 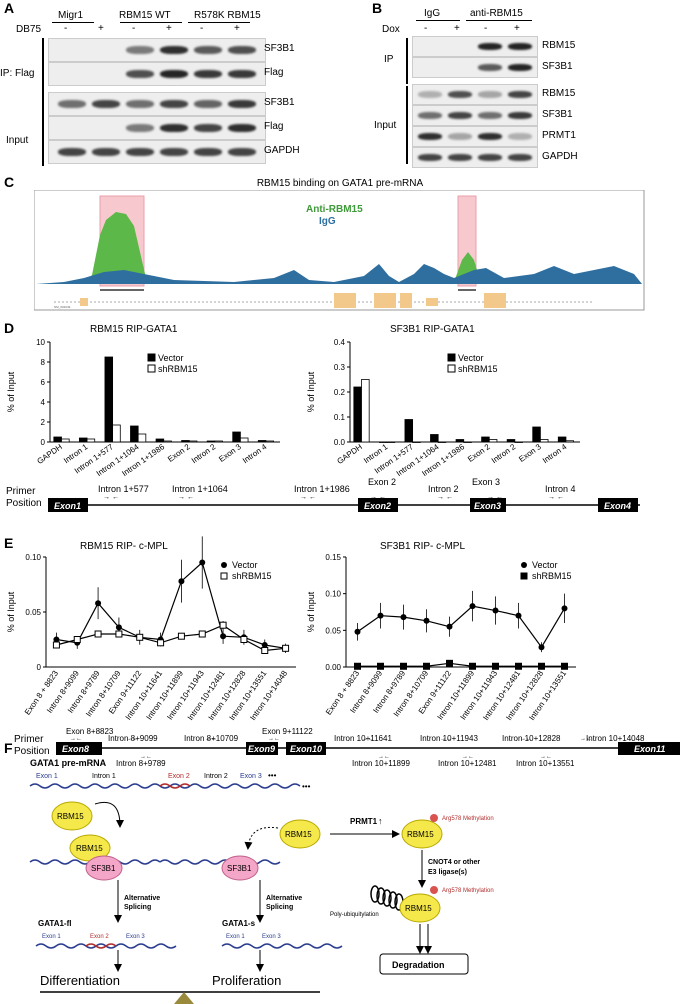 I want to click on rbm15-binding-track: NM_002049, so click(x=339, y=250).